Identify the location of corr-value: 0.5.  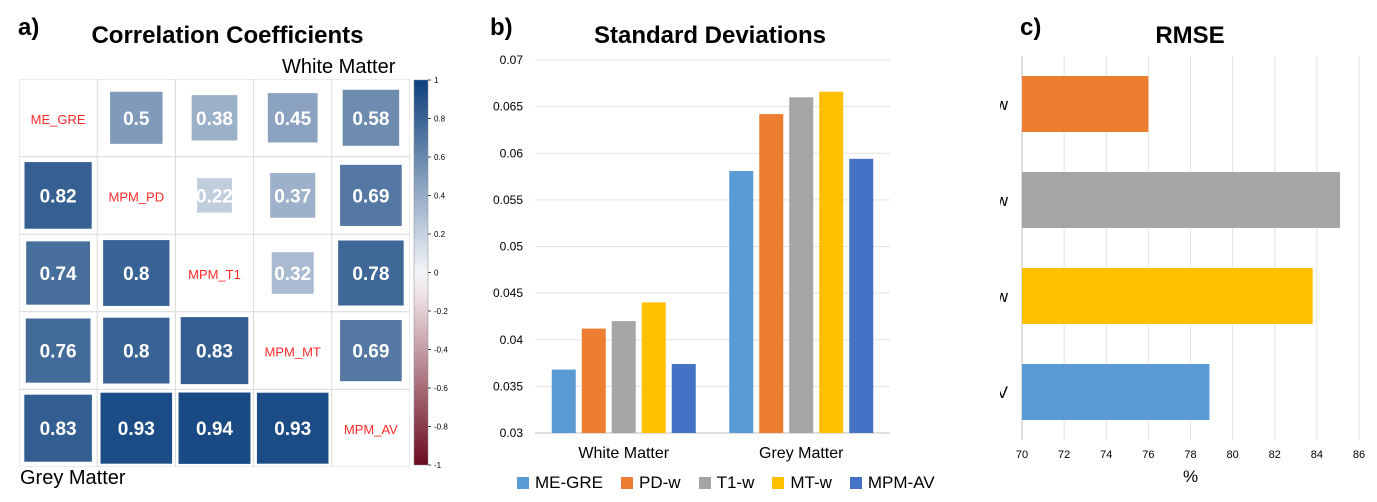
(136, 119).